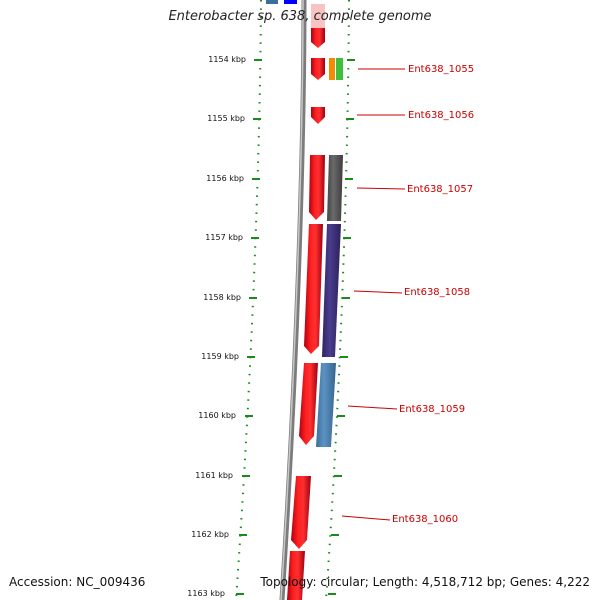 This screenshot has width=600, height=600. What do you see at coordinates (214, 475) in the screenshot?
I see `svg-text: 1161 kbp` at bounding box center [214, 475].